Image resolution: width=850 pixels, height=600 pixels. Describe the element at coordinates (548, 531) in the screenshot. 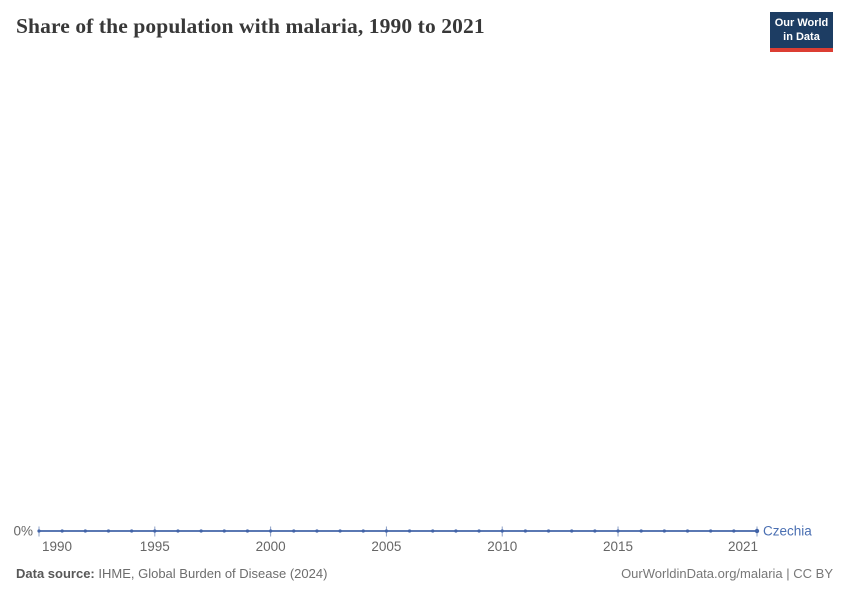

I see `data-point-2012` at that location.